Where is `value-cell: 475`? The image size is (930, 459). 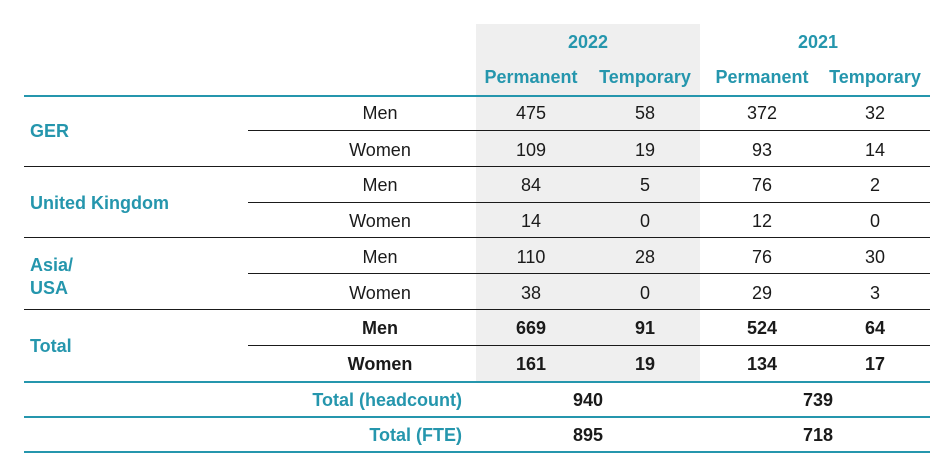
value-cell: 475 is located at coordinates (531, 113).